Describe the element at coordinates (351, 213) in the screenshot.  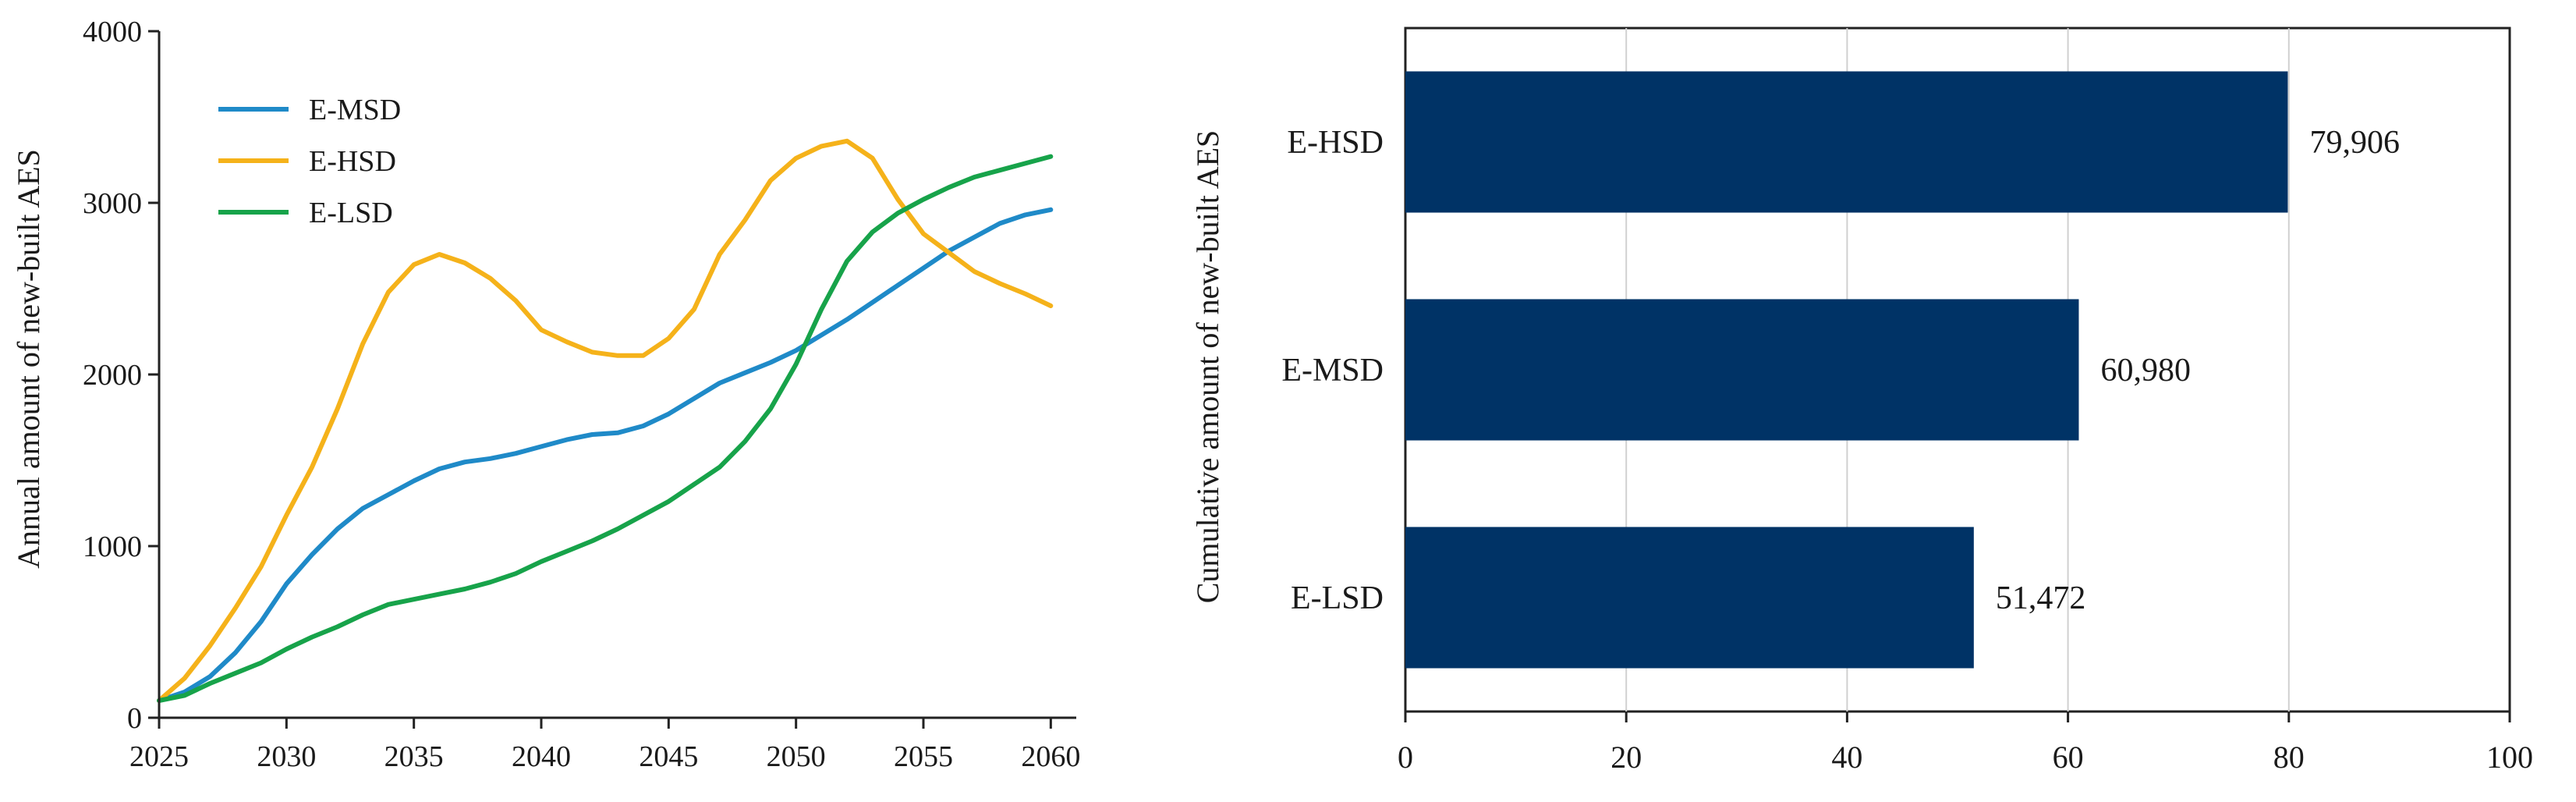
I see `legend-label-e-lsd: E-LSD` at that location.